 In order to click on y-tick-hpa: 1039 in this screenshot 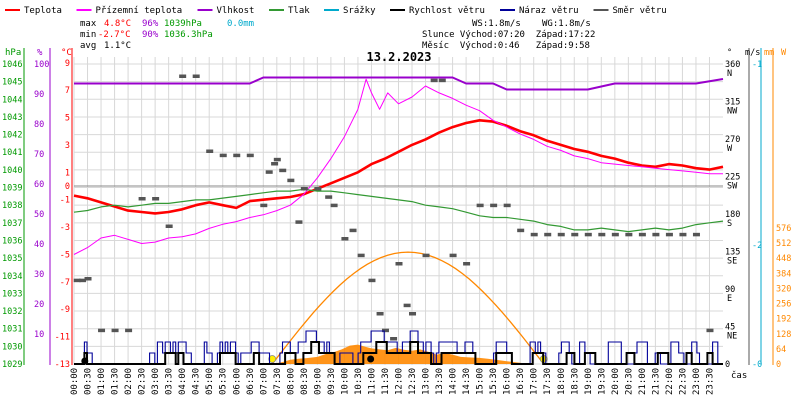, I will do `click(12, 189)`.